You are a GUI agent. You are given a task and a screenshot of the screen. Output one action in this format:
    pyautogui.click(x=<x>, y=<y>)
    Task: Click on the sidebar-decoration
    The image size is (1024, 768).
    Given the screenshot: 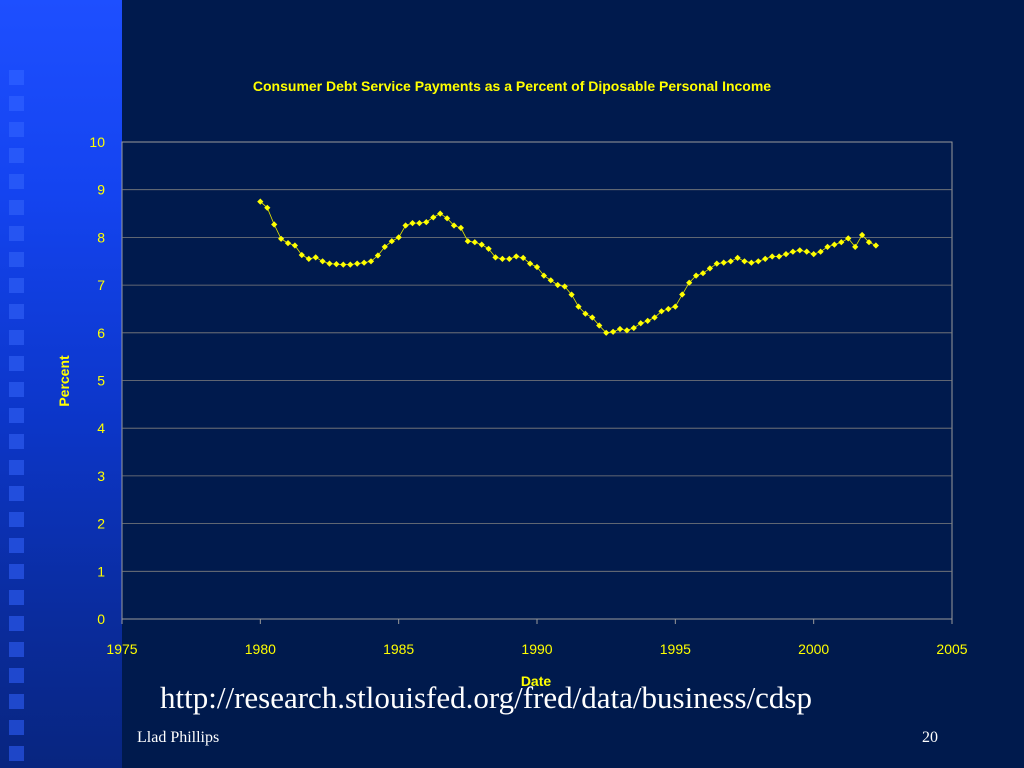 What is the action you would take?
    pyautogui.click(x=61, y=384)
    